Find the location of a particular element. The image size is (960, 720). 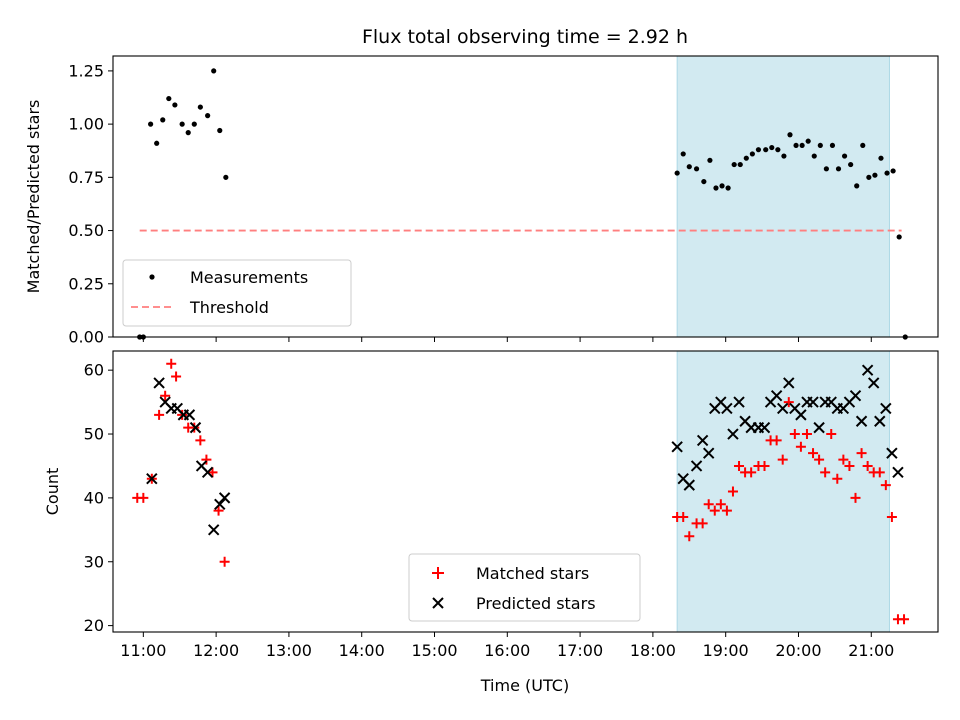

bottom-x-tick-label: 21:00 is located at coordinates (871, 650).